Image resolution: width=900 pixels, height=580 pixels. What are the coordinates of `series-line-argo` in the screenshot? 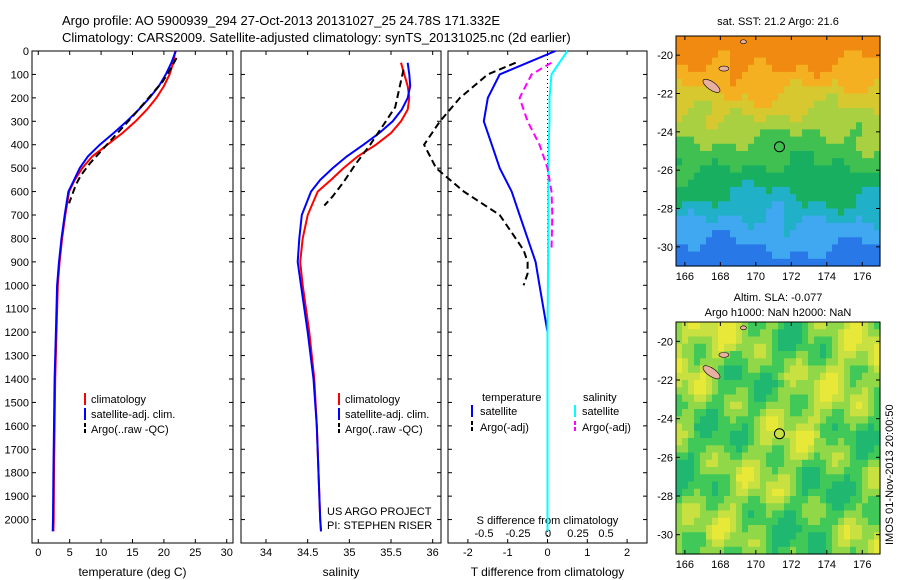 It's located at (364, 138).